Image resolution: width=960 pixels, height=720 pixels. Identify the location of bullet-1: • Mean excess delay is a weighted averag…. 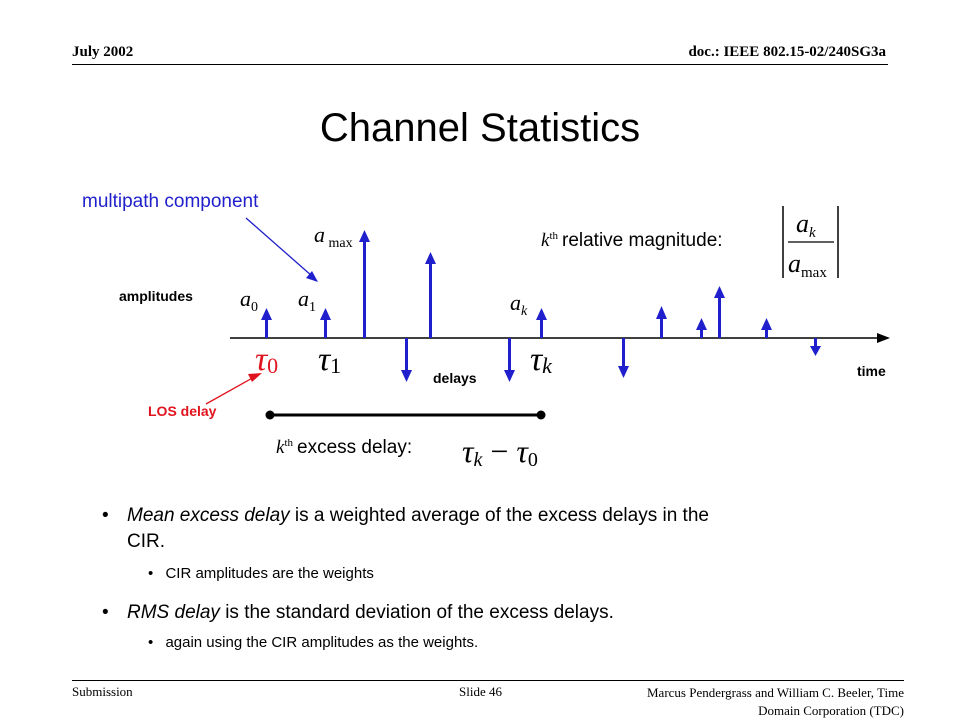
(498, 529).